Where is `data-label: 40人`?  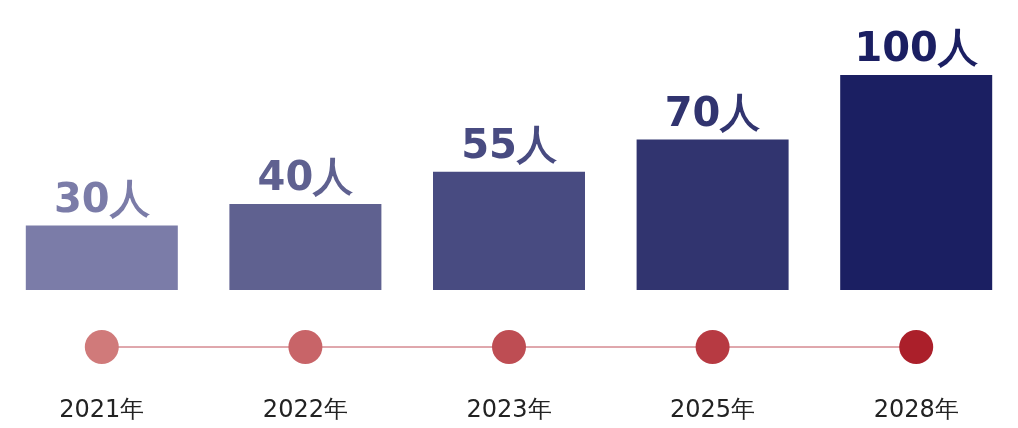
data-label: 40人 is located at coordinates (306, 176).